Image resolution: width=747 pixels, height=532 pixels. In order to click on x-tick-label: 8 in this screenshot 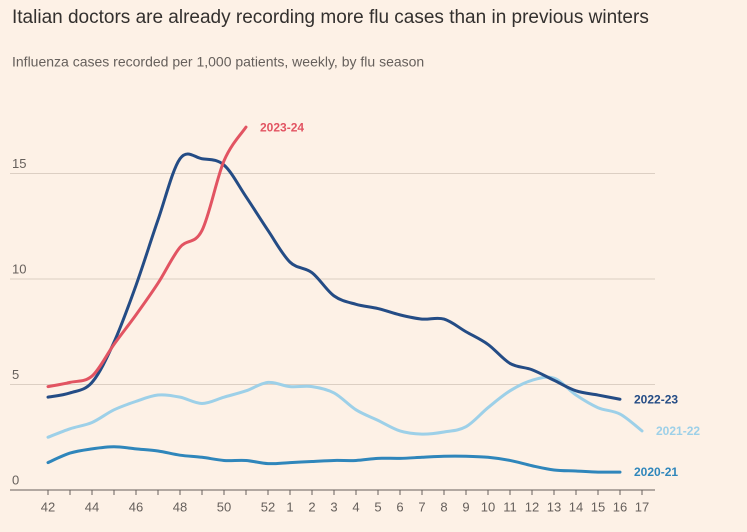, I will do `click(443, 506)`.